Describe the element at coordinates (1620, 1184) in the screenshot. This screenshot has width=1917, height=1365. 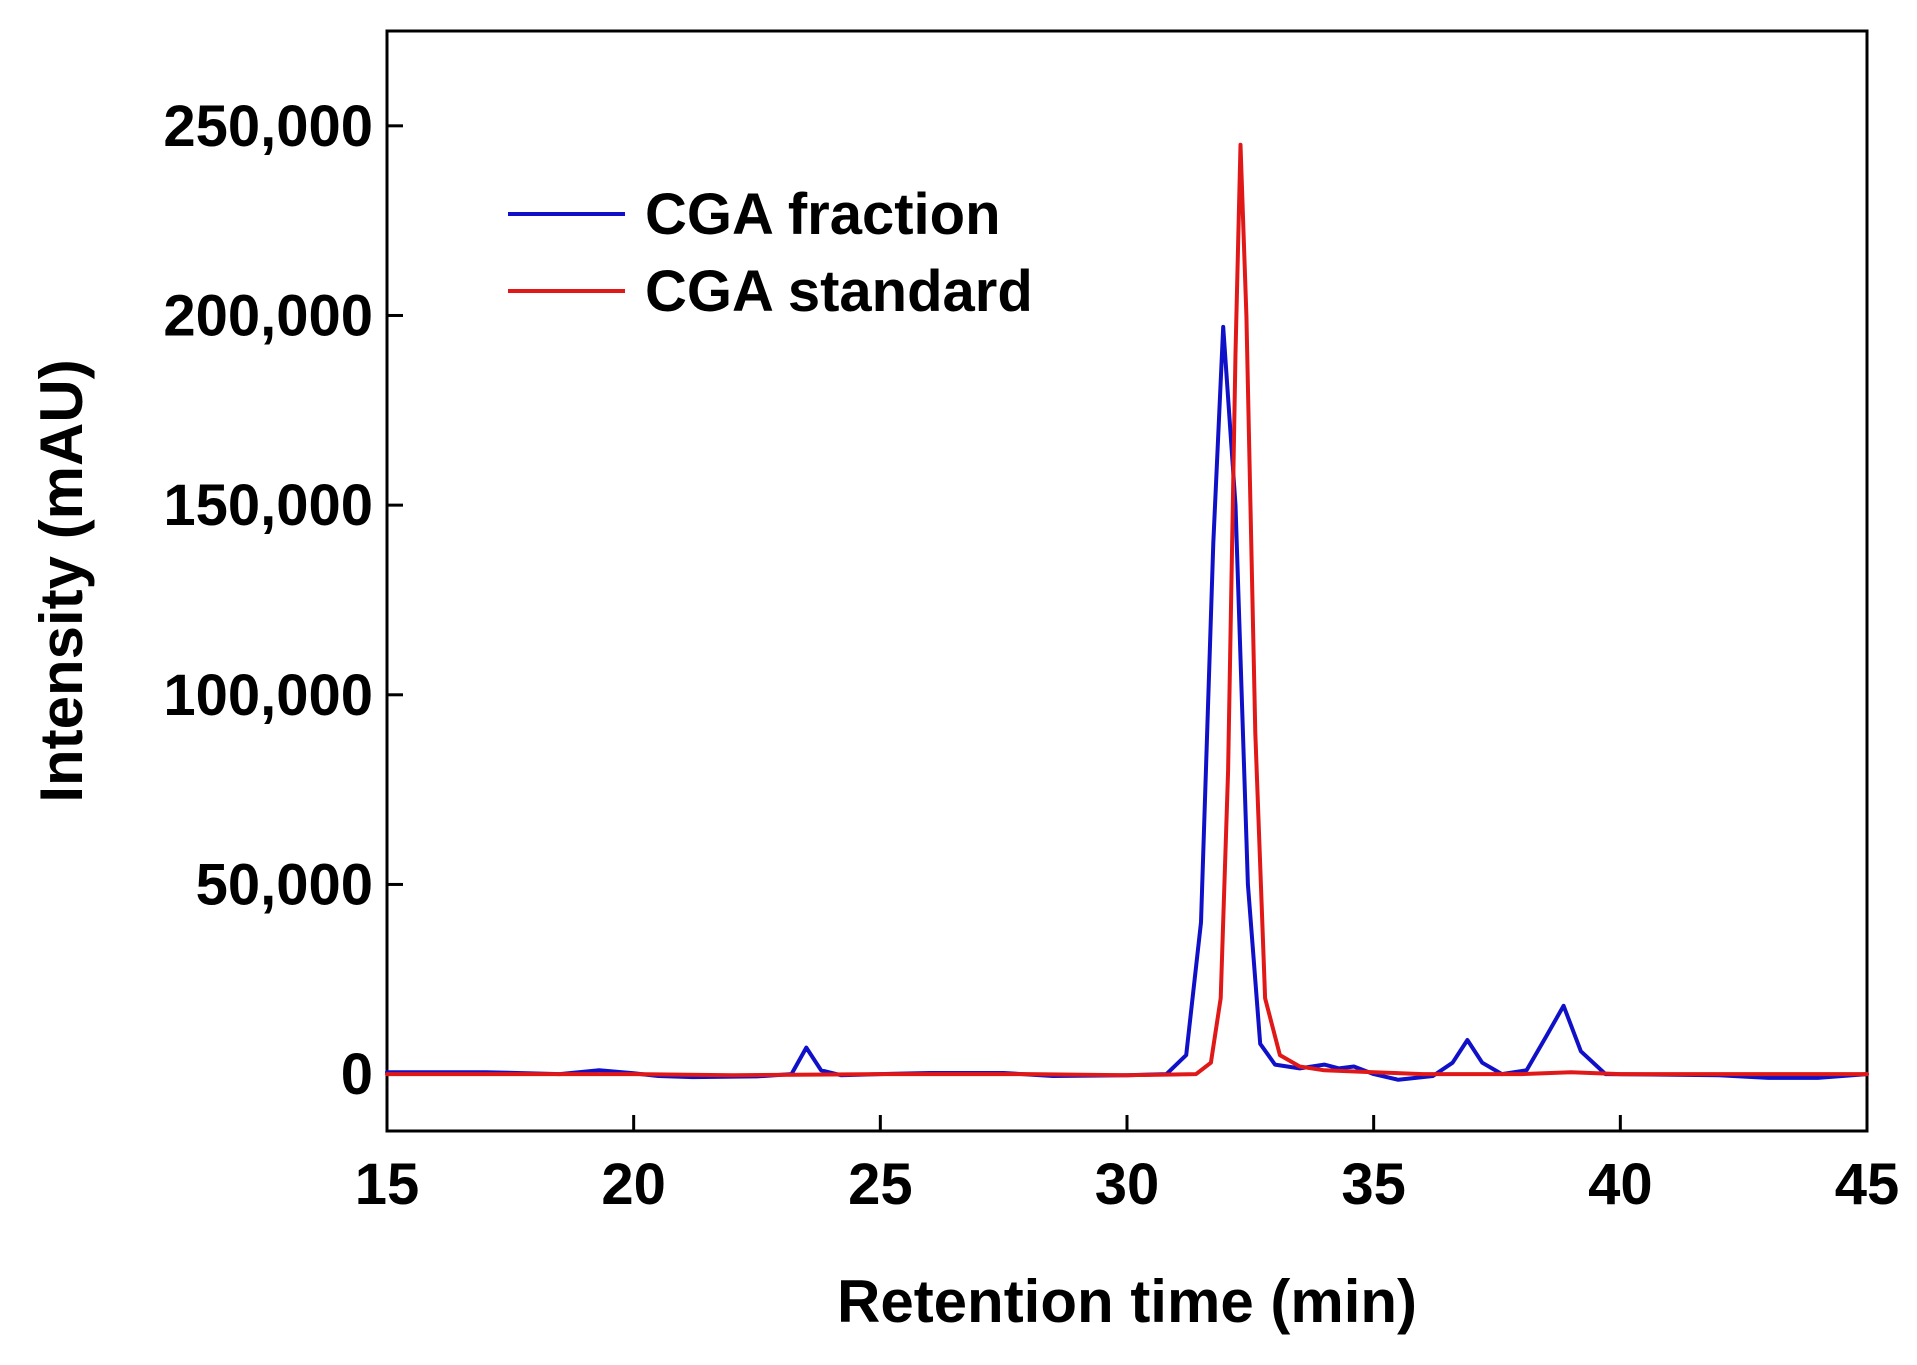
I see `x-tick-label: 40` at that location.